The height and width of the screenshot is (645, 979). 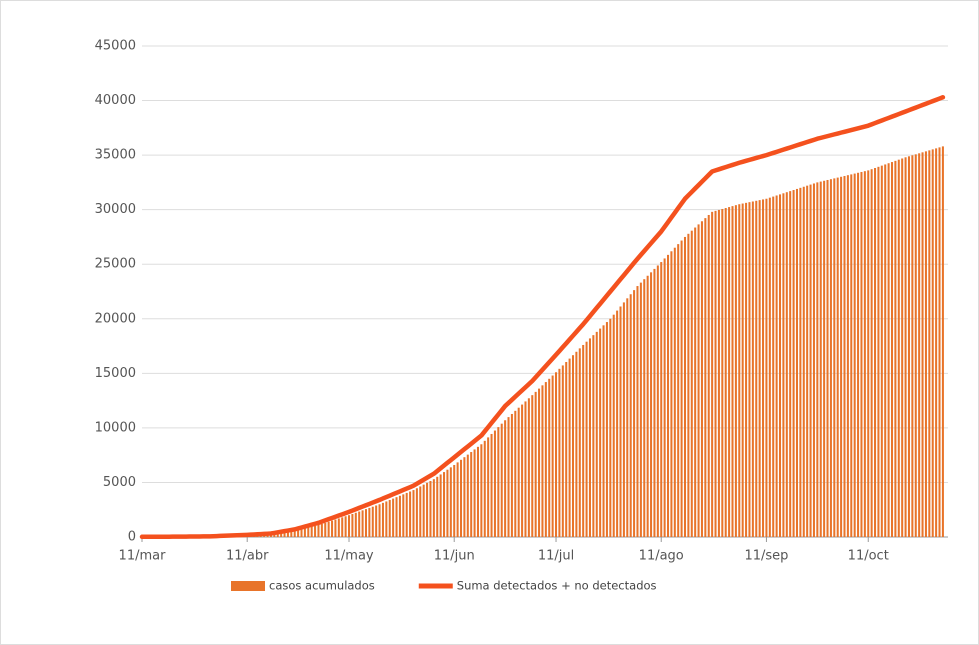 What do you see at coordinates (349, 556) in the screenshot?
I see `x-tick-label: 11/may` at bounding box center [349, 556].